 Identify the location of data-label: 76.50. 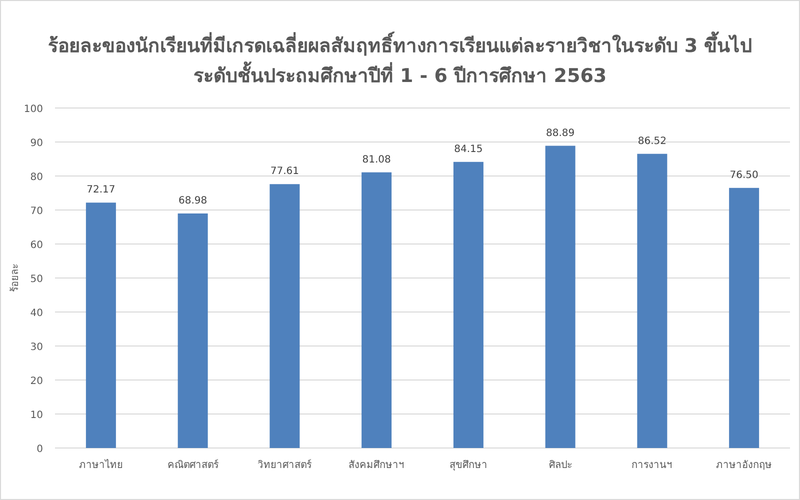
(744, 175).